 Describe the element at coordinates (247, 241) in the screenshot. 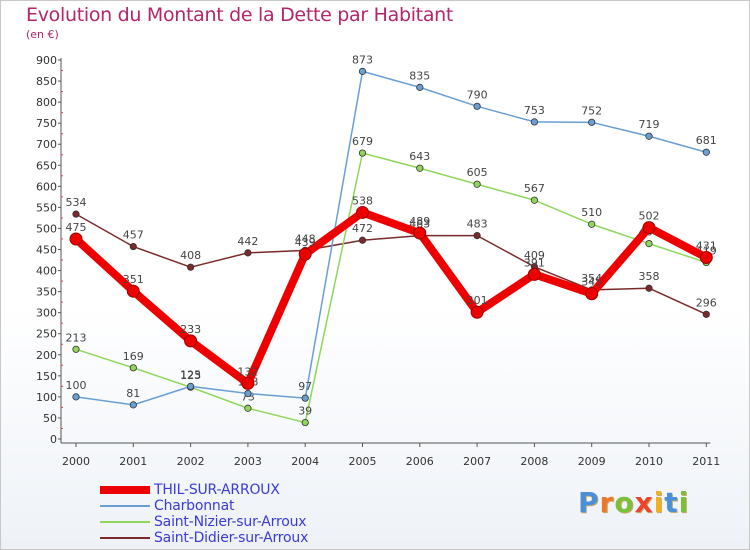

I see `data-label: 442` at that location.